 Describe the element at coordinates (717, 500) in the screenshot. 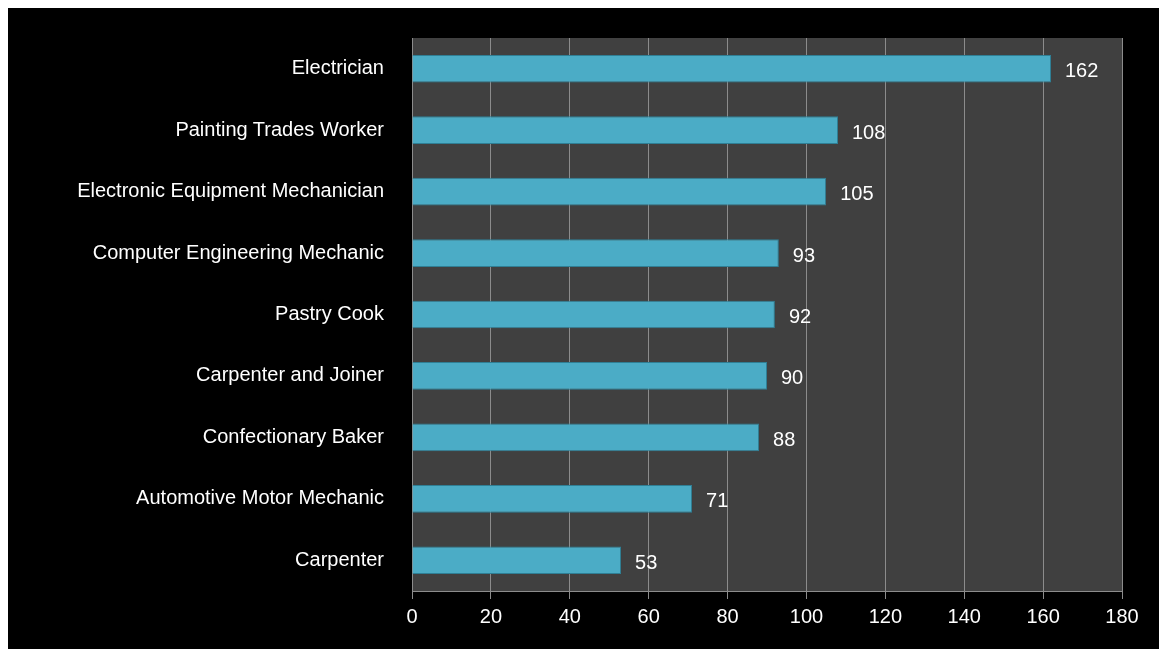

I see `data-label: 71` at that location.